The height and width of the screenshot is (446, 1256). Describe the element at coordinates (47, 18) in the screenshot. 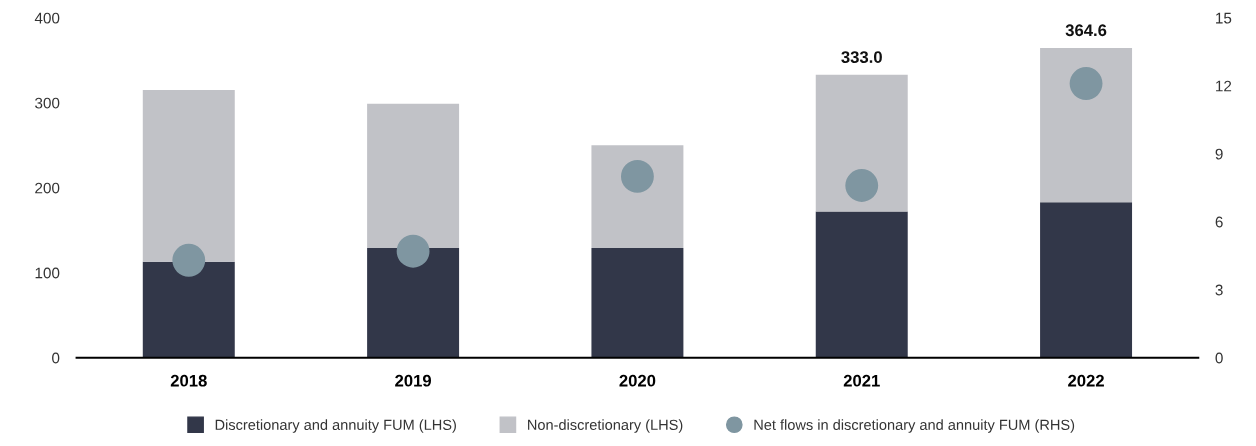

I see `y-tick-label: 400` at that location.